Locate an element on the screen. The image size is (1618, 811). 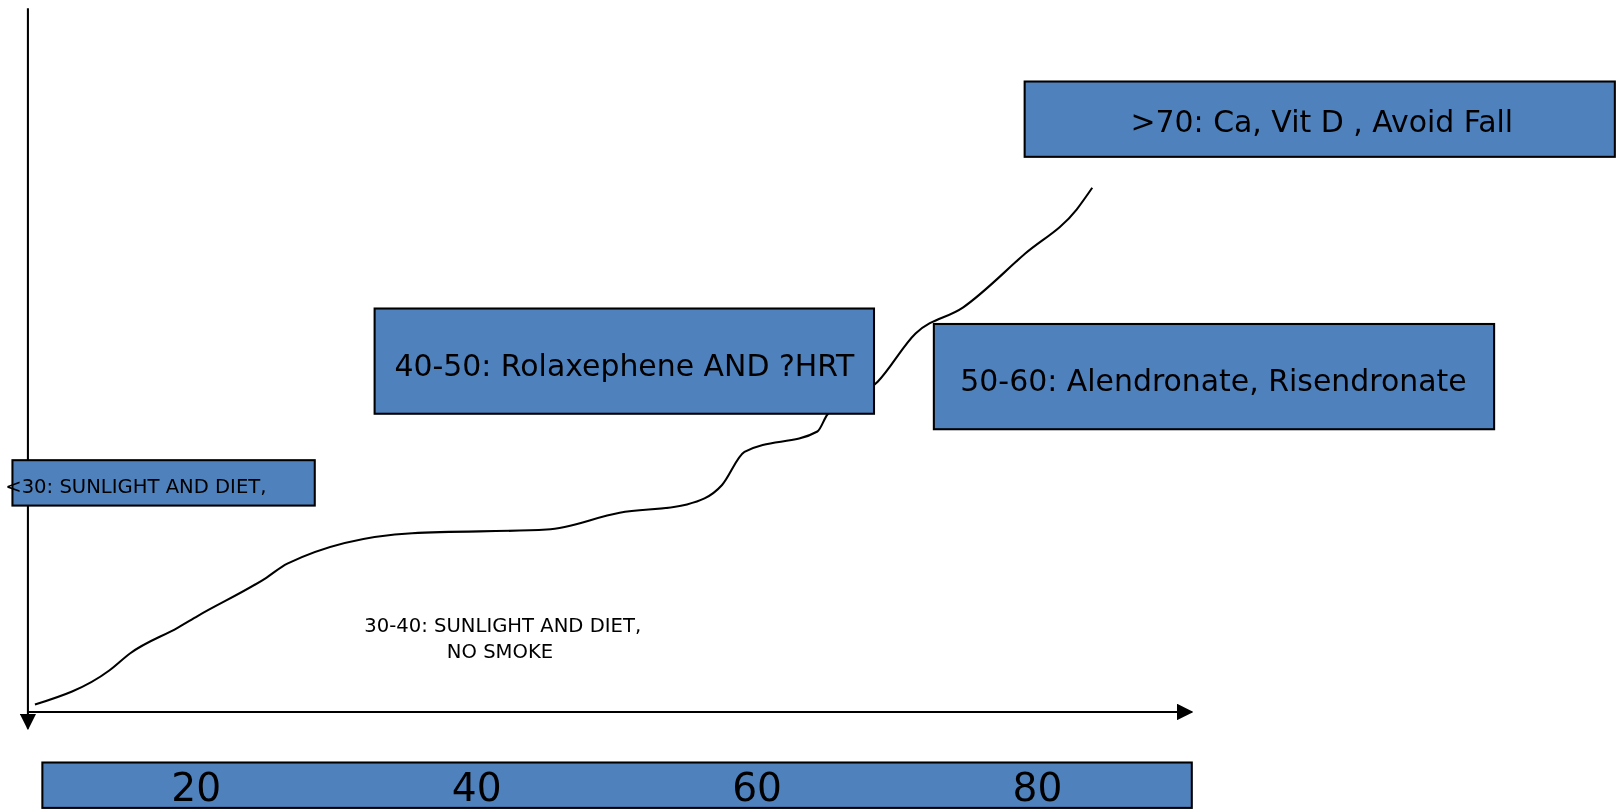
annotation: 50-60: Alendronate, Risendronate is located at coordinates (1213, 381).